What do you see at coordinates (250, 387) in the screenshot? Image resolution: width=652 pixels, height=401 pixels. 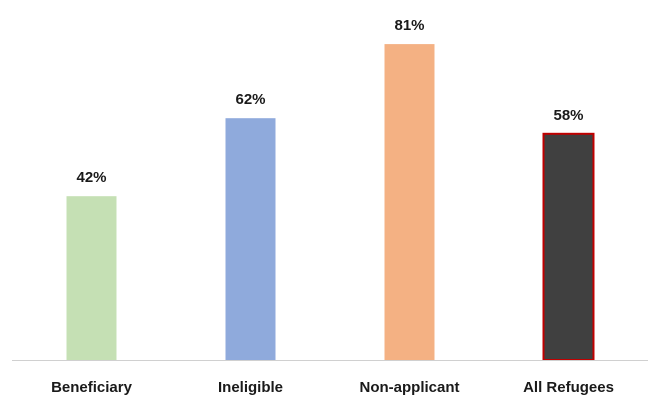 I see `x-tick-label-ineligible: Ineligible` at bounding box center [250, 387].